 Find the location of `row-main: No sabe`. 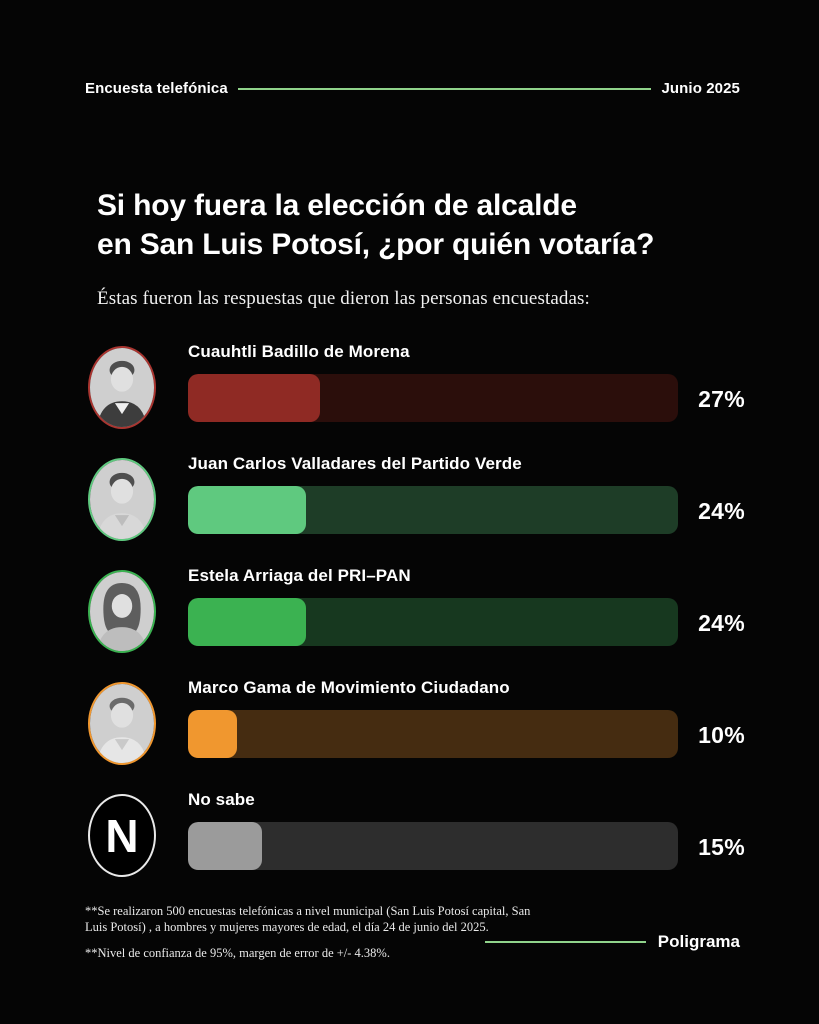

row-main: No sabe is located at coordinates (433, 830).